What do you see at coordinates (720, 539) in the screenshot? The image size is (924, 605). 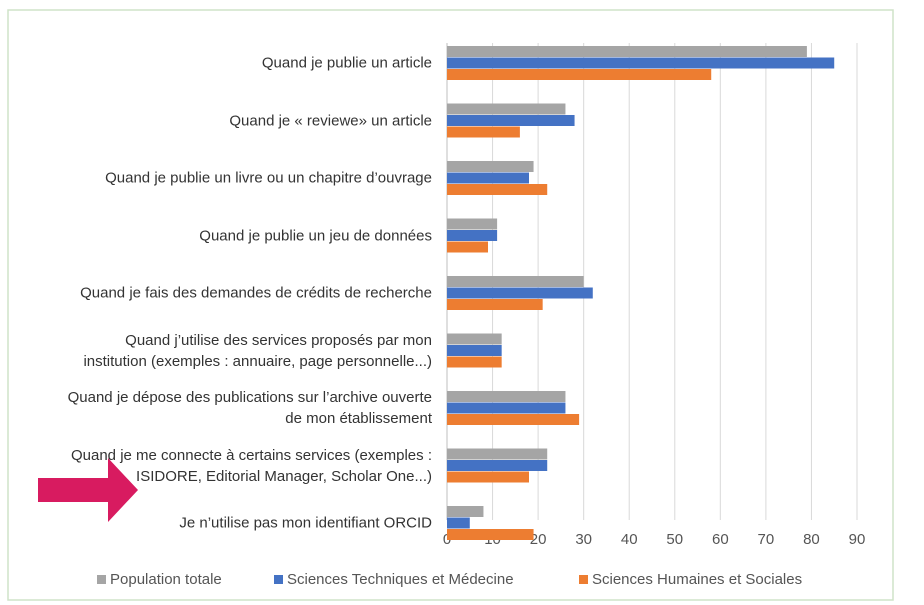 I see `x-tick-label: 60` at bounding box center [720, 539].